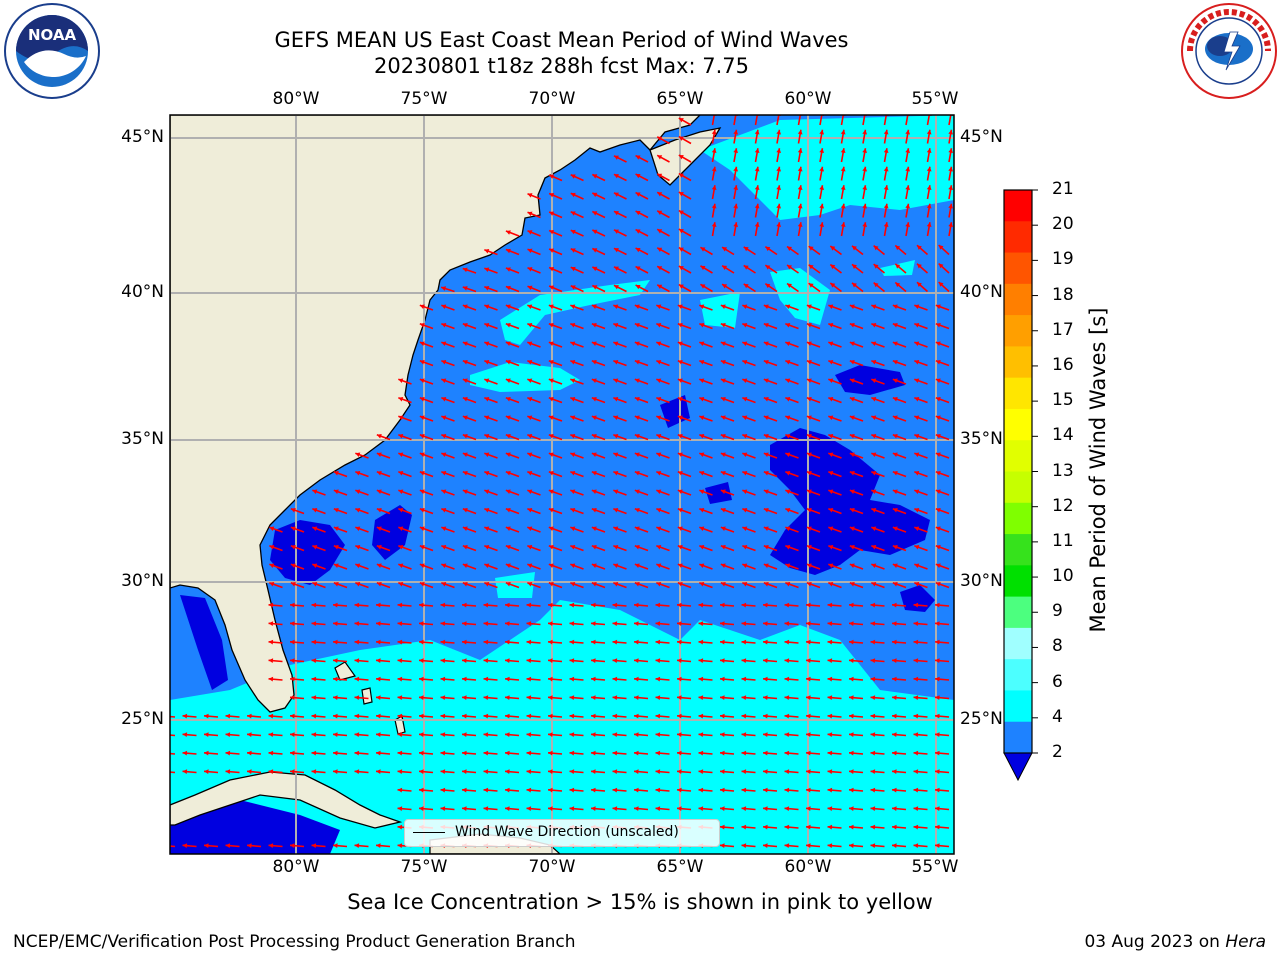  What do you see at coordinates (204, 642) in the screenshot?
I see `period-region-below-2-h` at bounding box center [204, 642].